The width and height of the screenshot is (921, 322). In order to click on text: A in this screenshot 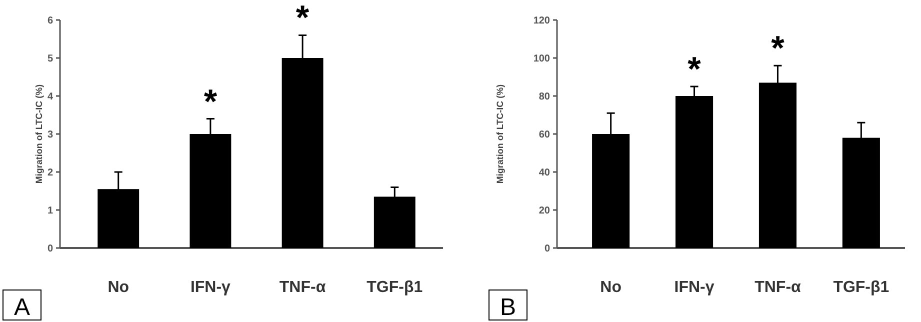, I will do `click(22, 307)`.